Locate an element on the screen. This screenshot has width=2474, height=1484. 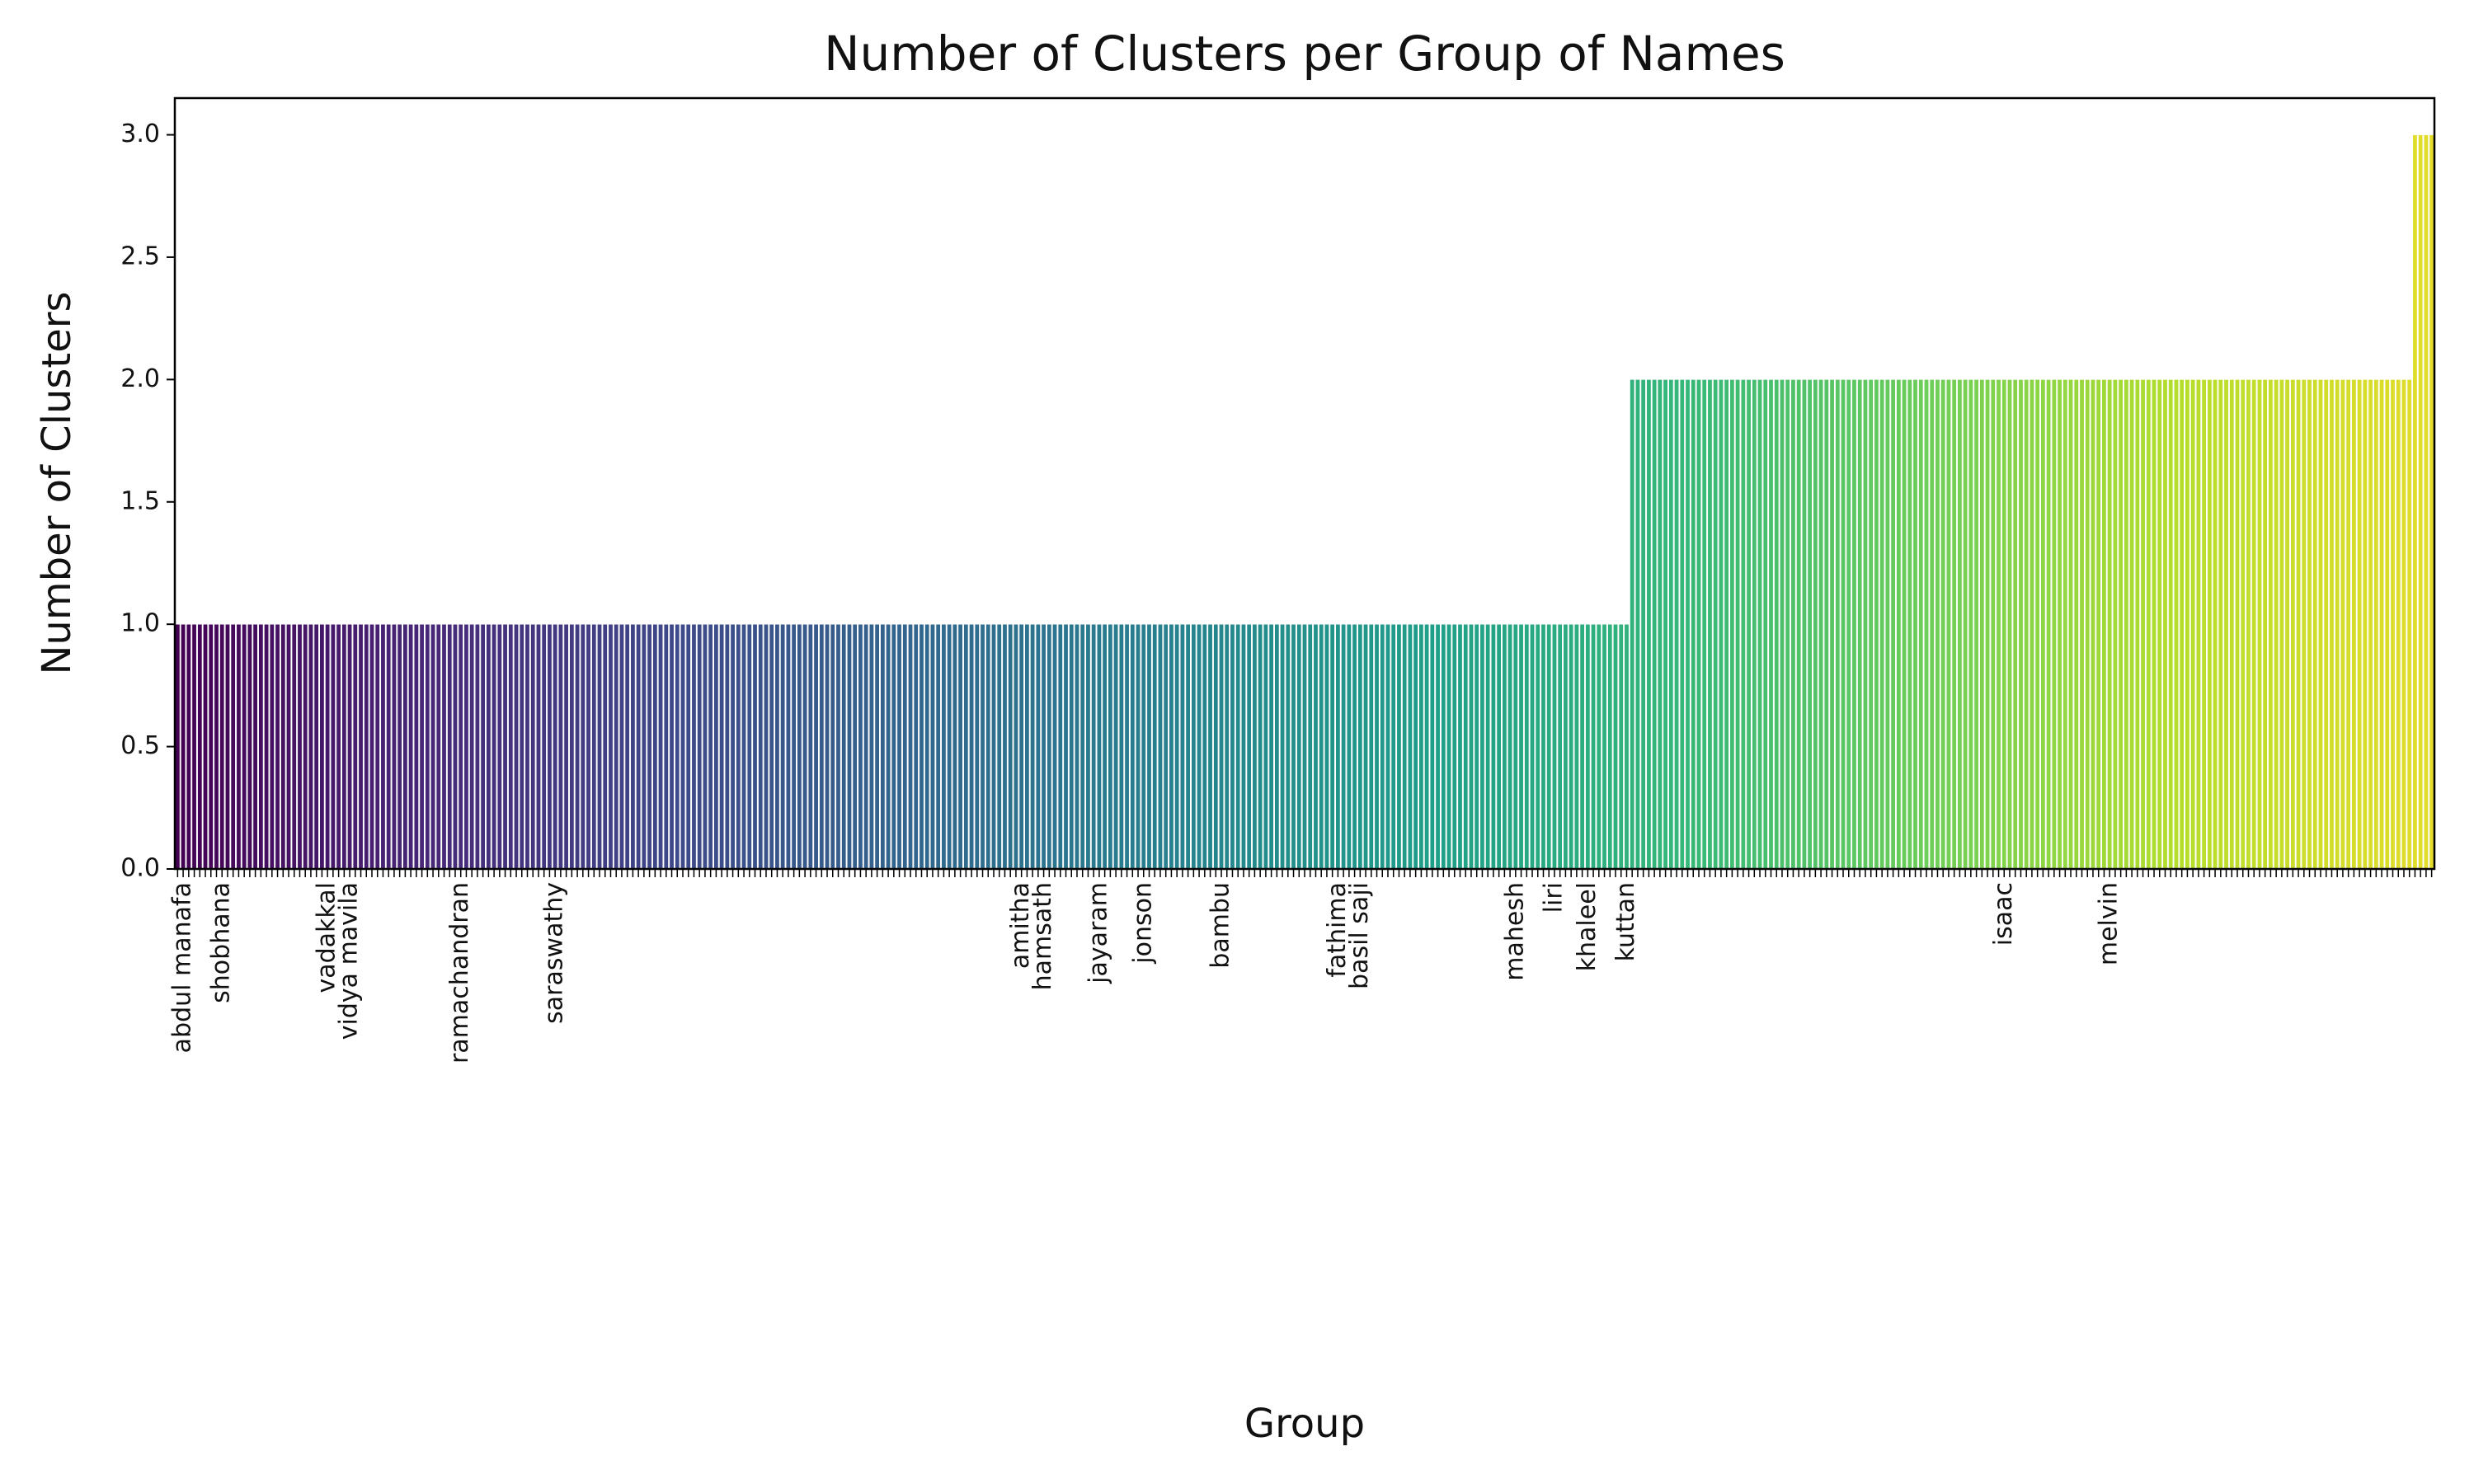
x-tick-label: vidya mavila is located at coordinates (349, 961).